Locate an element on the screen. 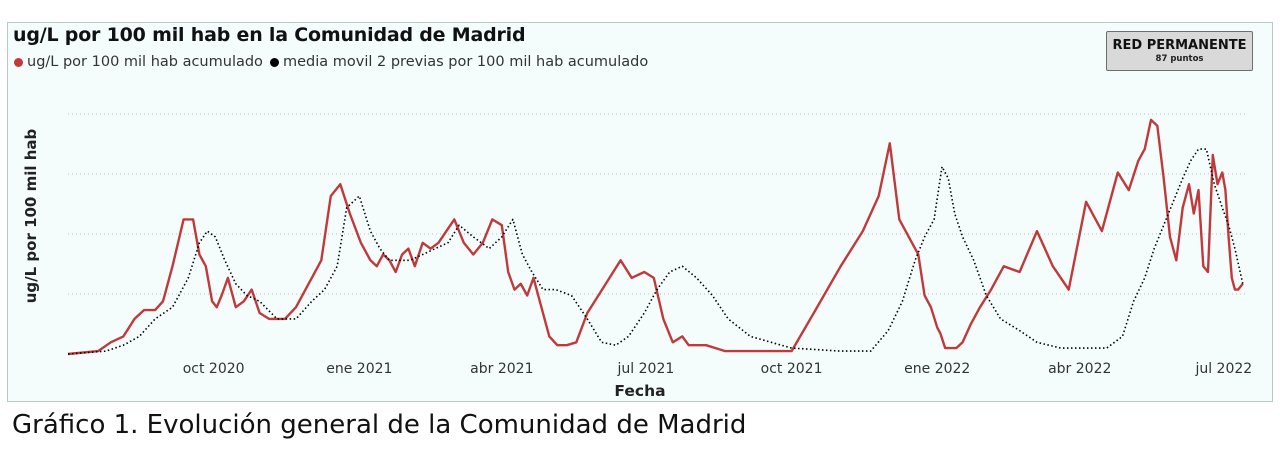 This screenshot has height=456, width=1280. x-tick-label: oct 2021 is located at coordinates (792, 369).